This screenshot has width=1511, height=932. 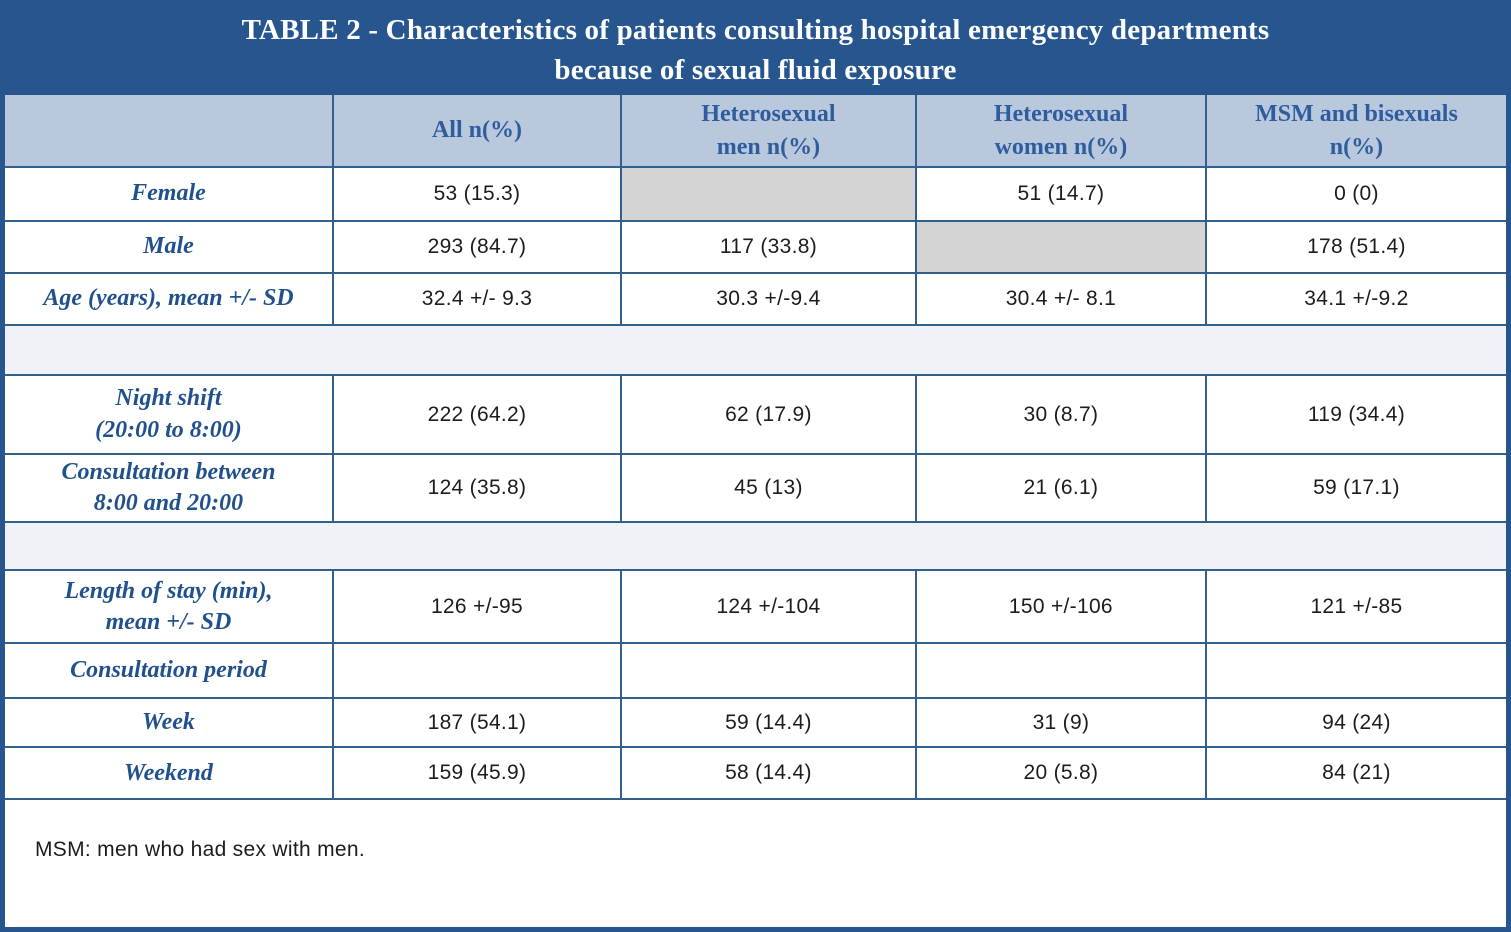 What do you see at coordinates (169, 671) in the screenshot?
I see `row-label-consultation-period: Consultation period` at bounding box center [169, 671].